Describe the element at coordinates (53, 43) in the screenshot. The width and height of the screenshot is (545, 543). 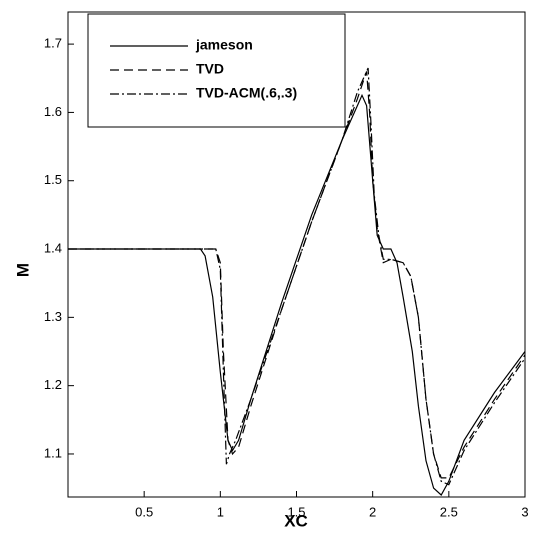
I see `y-tick-label: 1.7` at that location.